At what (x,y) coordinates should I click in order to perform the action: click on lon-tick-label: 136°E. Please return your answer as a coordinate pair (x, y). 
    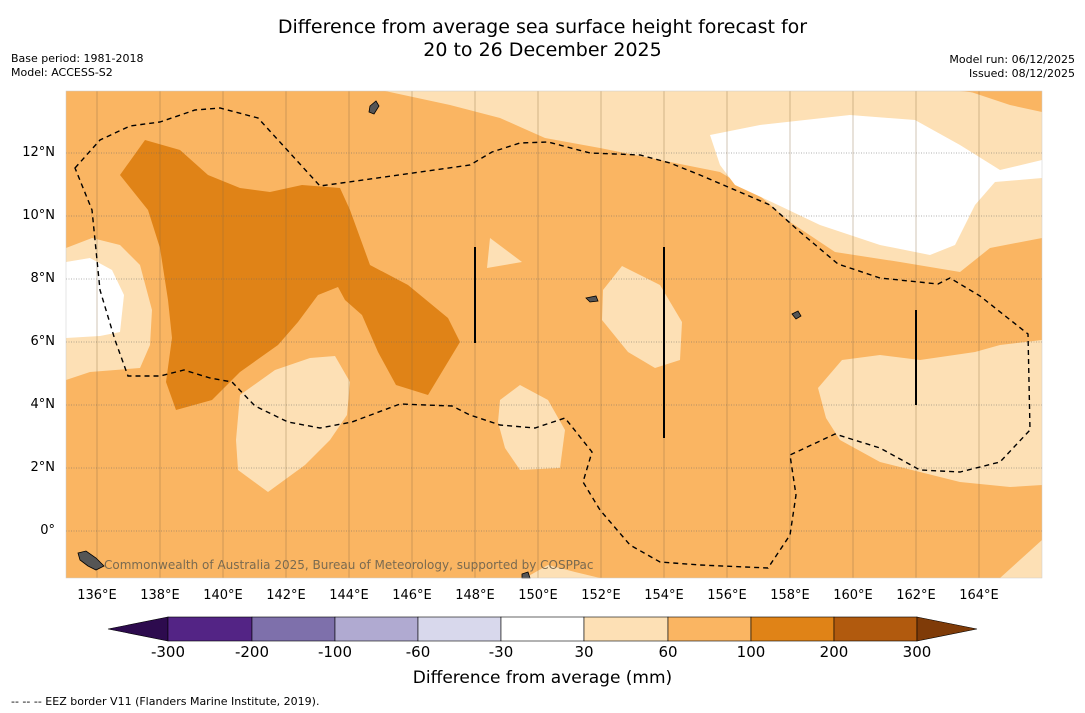
    Looking at the image, I should click on (97, 595).